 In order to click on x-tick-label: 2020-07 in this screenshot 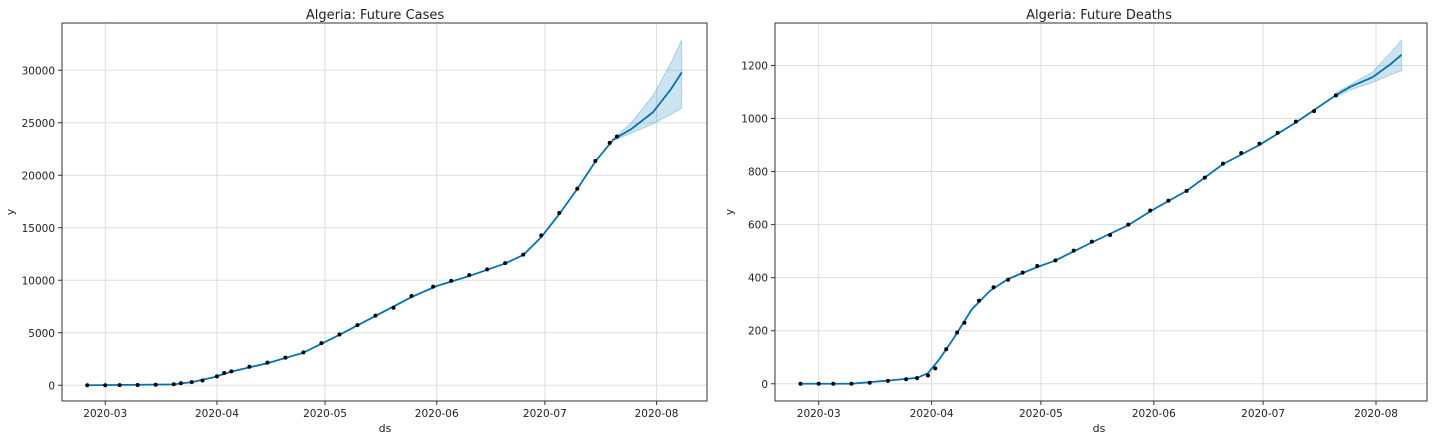, I will do `click(545, 414)`.